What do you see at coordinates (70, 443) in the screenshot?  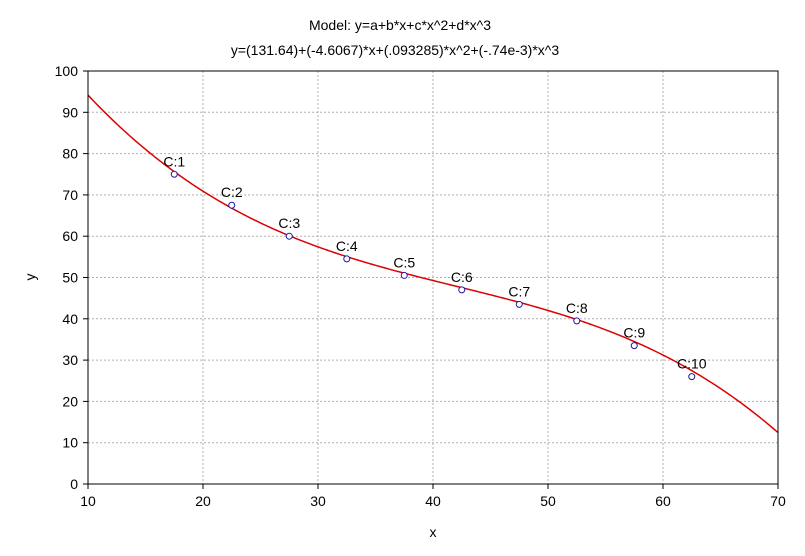 I see `y-tick-label: 10` at bounding box center [70, 443].